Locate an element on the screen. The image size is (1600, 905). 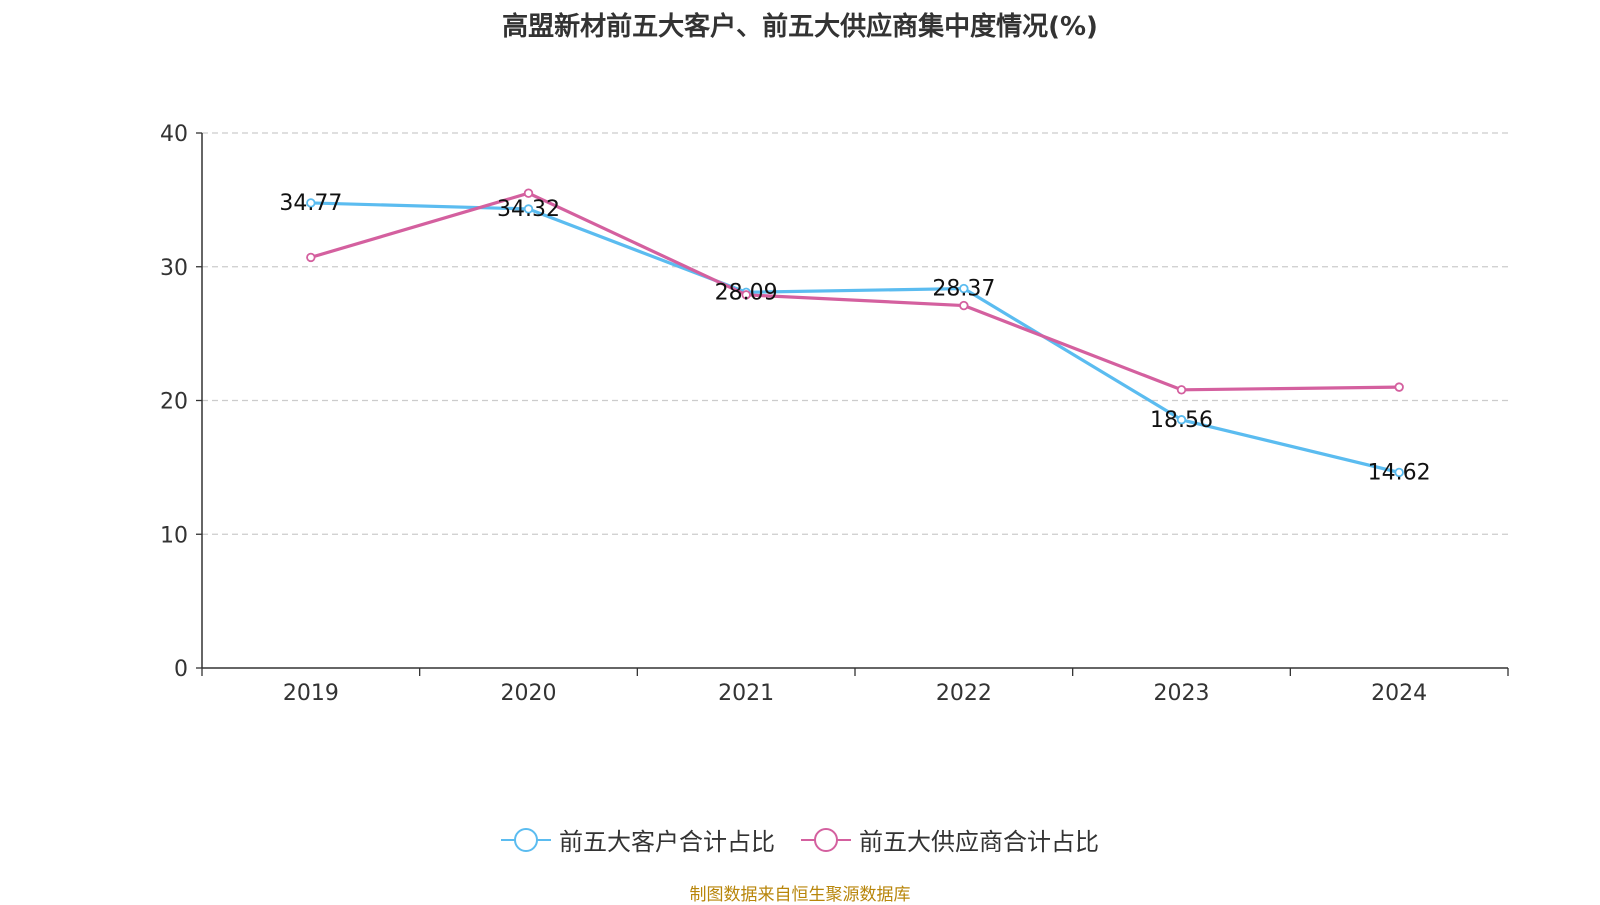
legend-item-suppliers: 前五大供应商合计占比 is located at coordinates (950, 839).